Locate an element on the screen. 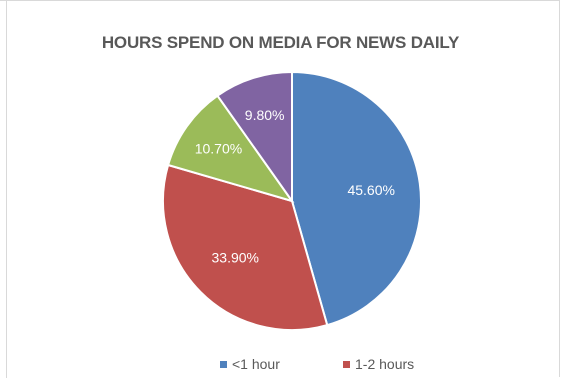 The image size is (561, 378). chart-legend: <1 hour 1-2 hours is located at coordinates (280, 366).